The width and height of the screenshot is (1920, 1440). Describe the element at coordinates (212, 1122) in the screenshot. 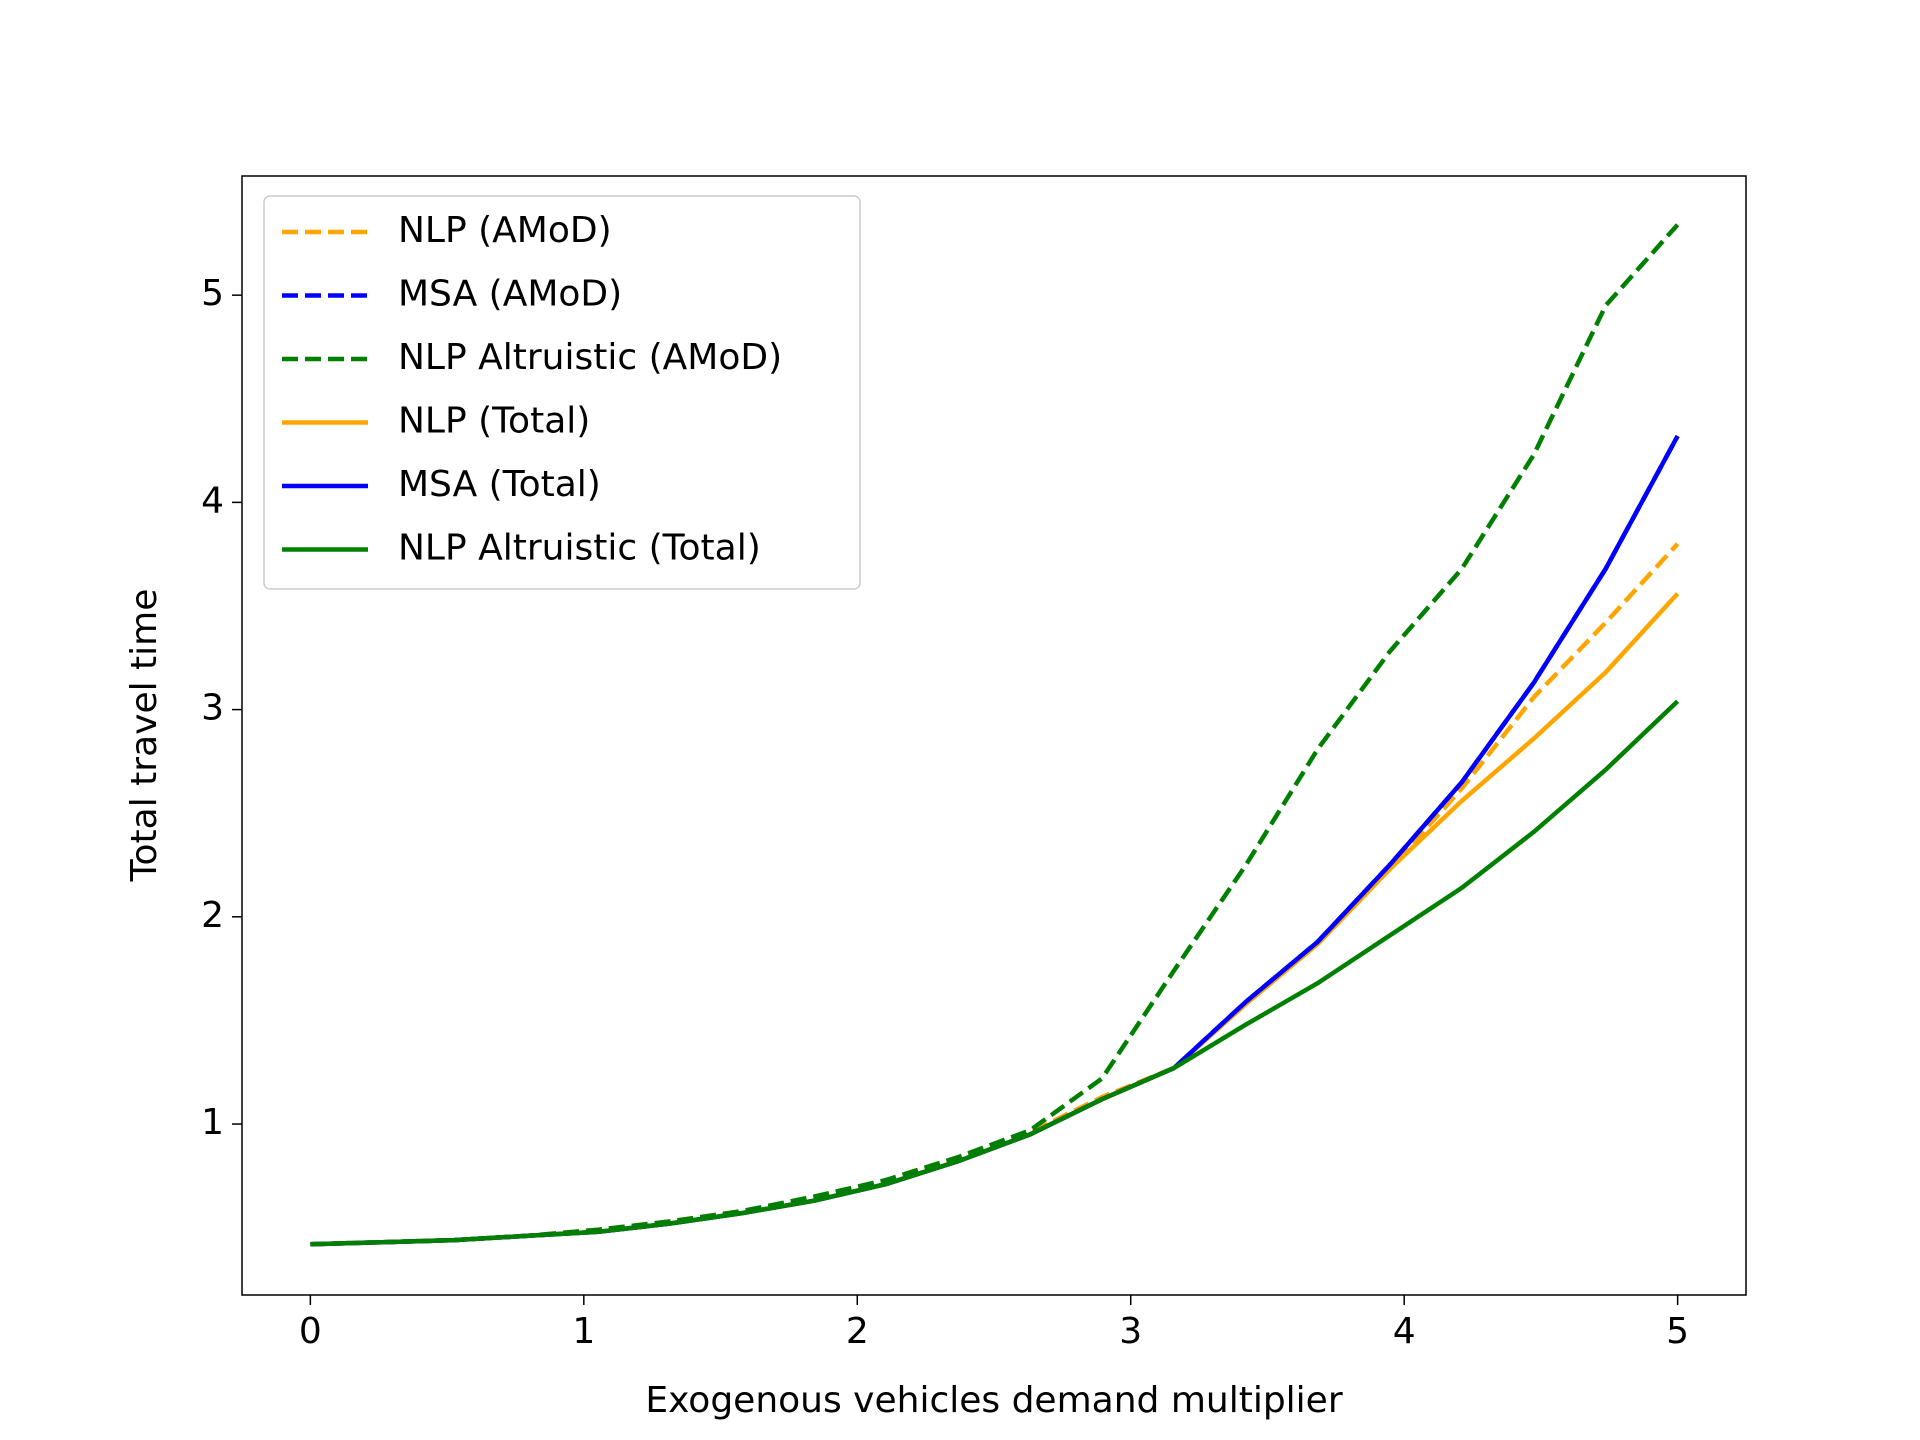

I see `y-tick-label: 1` at that location.